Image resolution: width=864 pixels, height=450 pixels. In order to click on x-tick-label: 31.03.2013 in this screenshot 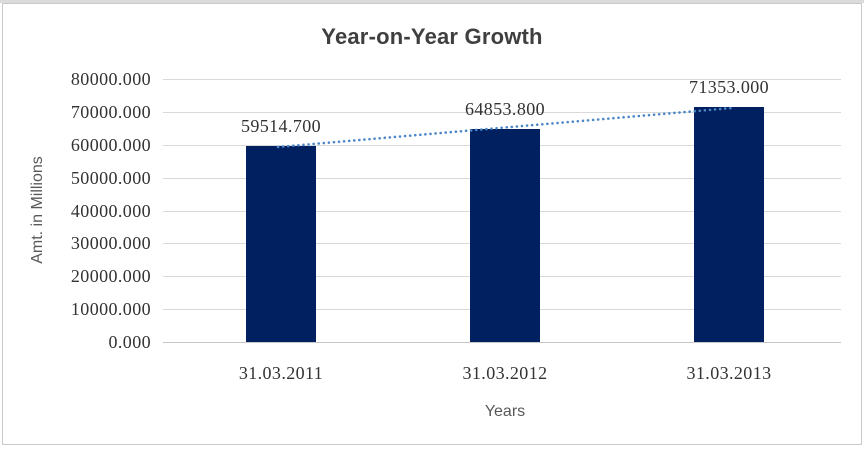, I will do `click(729, 373)`.